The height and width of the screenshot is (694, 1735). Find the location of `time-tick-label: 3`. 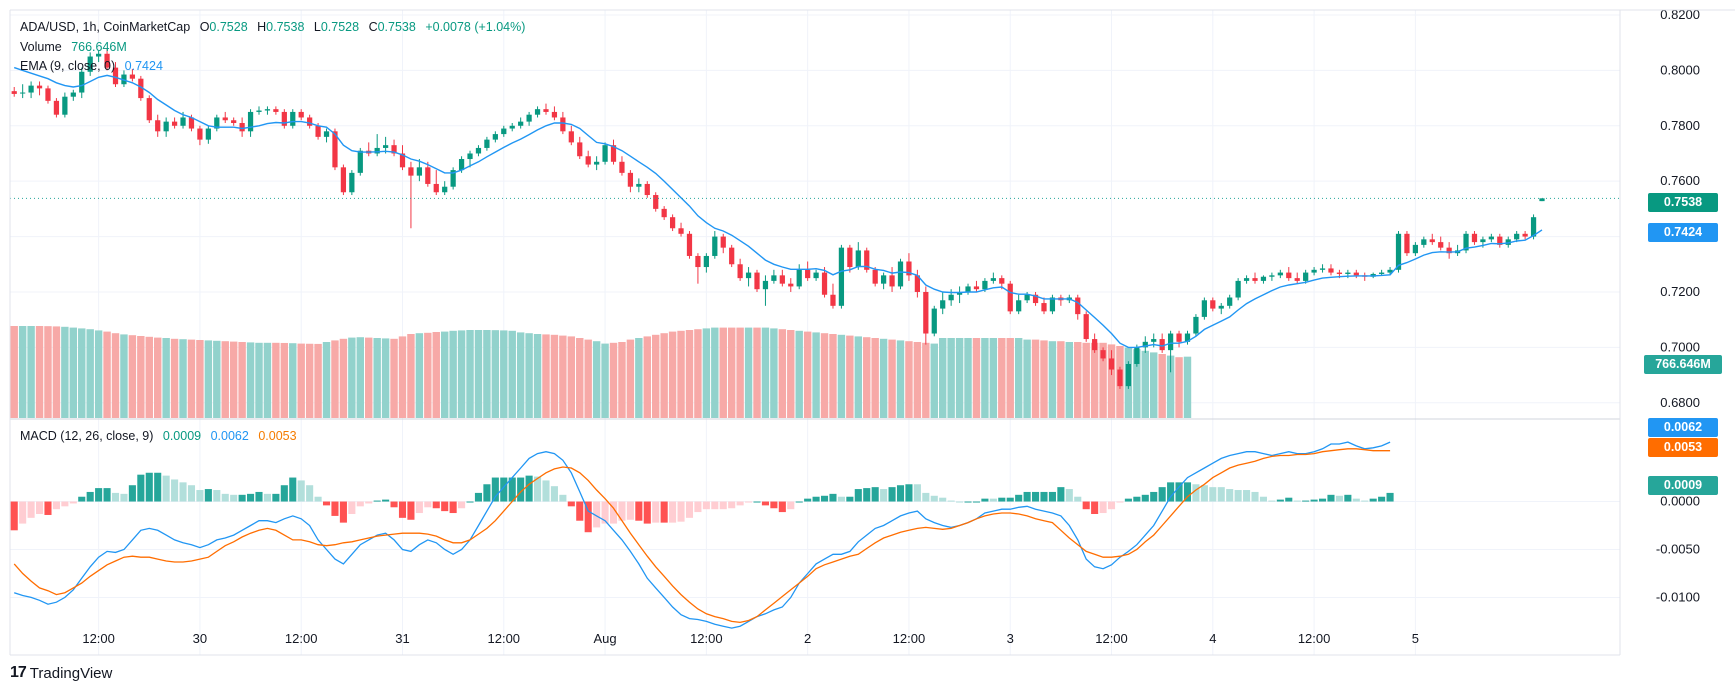

time-tick-label: 3 is located at coordinates (1010, 638).